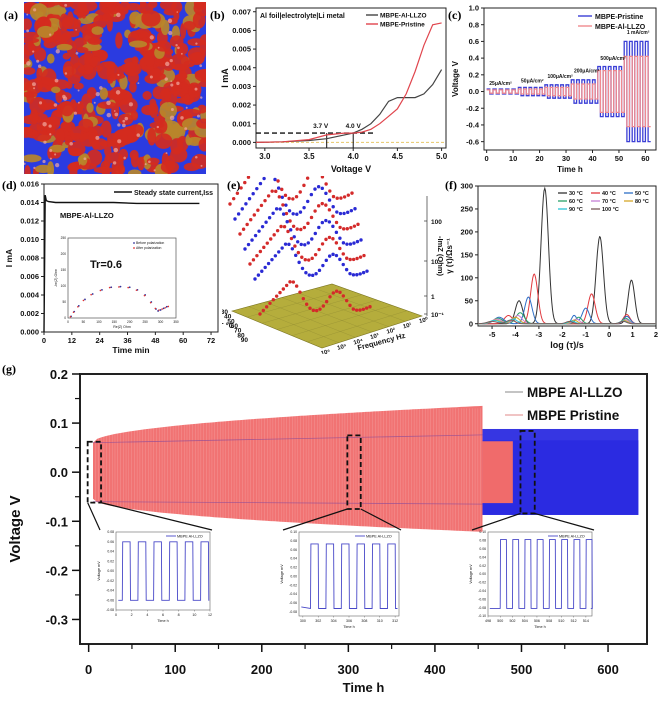 The width and height of the screenshot is (661, 711). What do you see at coordinates (179, 615) in the screenshot?
I see `inset-x-tick-label: 8` at bounding box center [179, 615].